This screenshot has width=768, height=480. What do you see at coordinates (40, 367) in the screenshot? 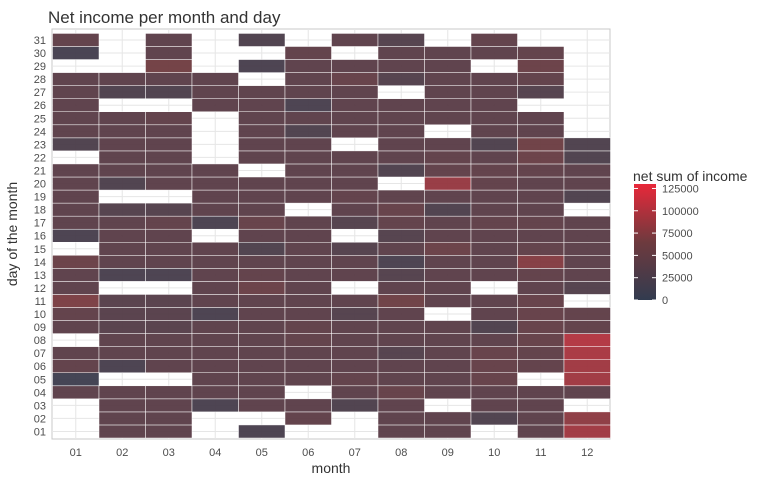
I see `y-tick-label: 06` at bounding box center [40, 367].